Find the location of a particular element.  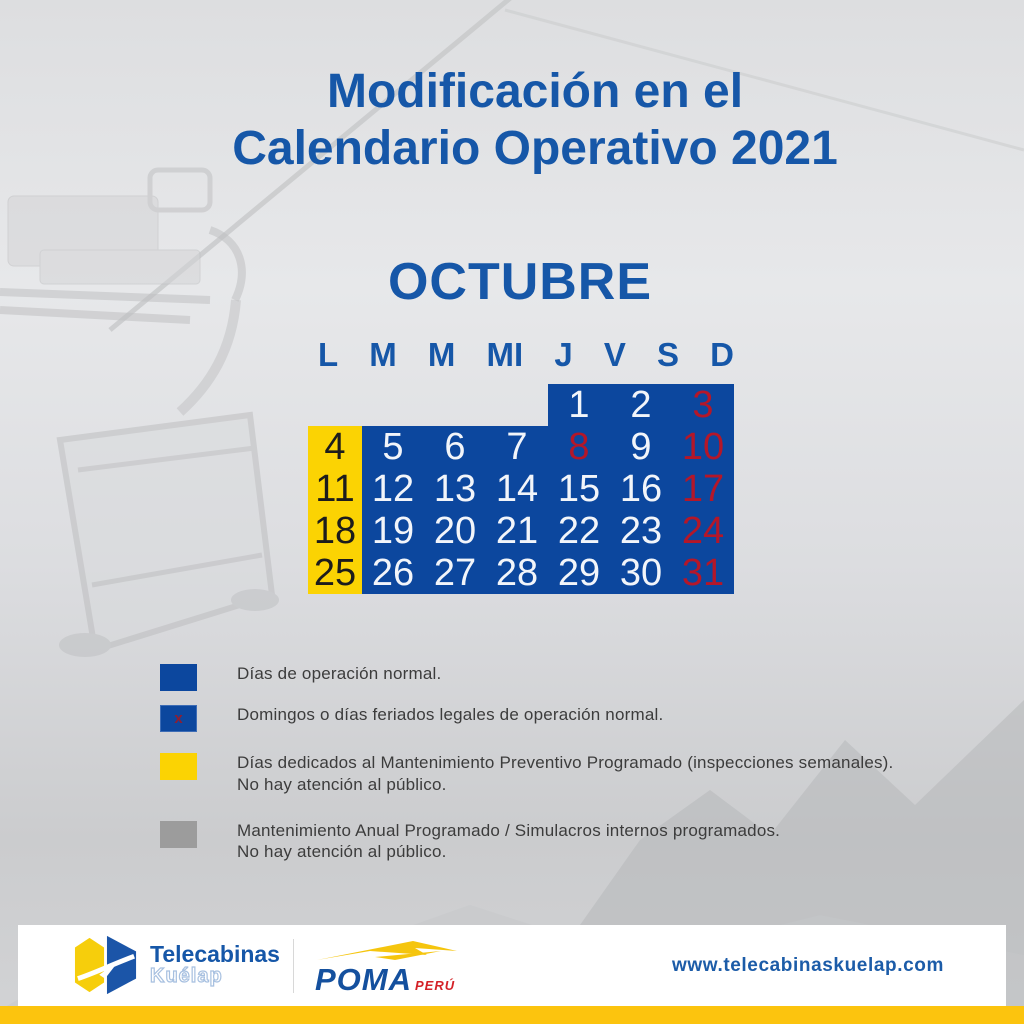

calendar-day-18: 18 is located at coordinates (335, 531).